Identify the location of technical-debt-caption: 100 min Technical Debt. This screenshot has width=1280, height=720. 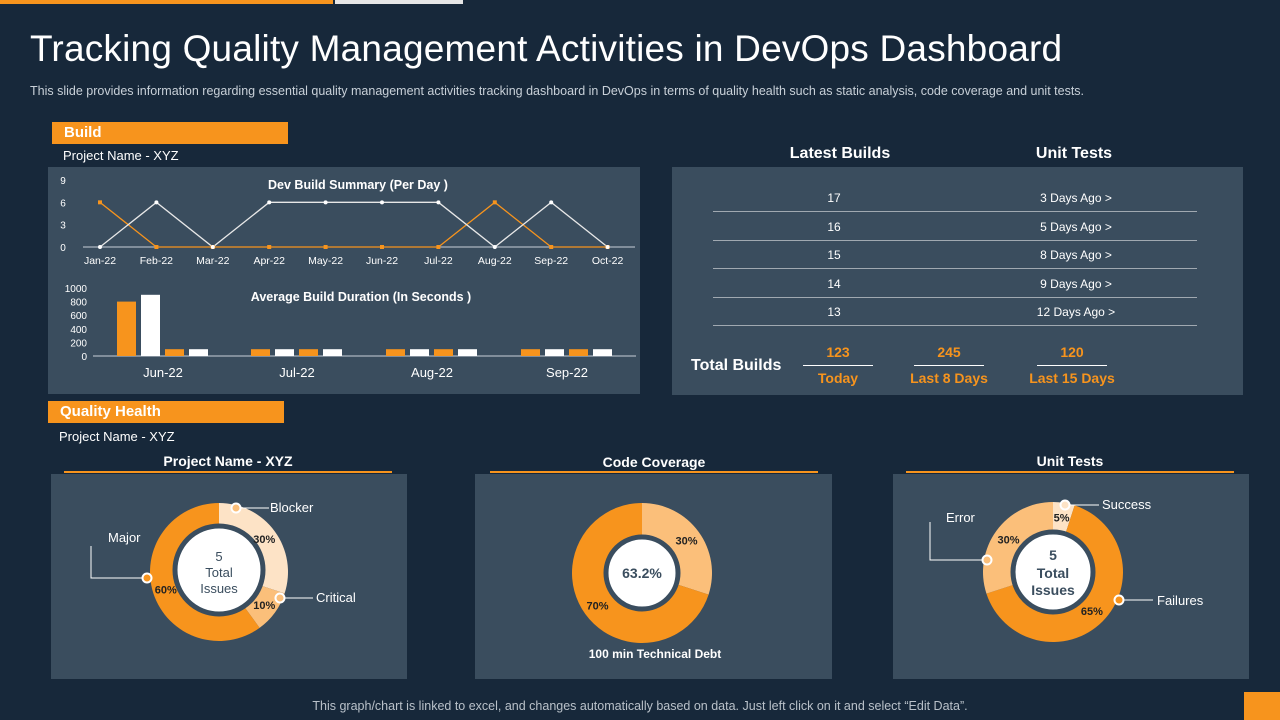
(655, 654).